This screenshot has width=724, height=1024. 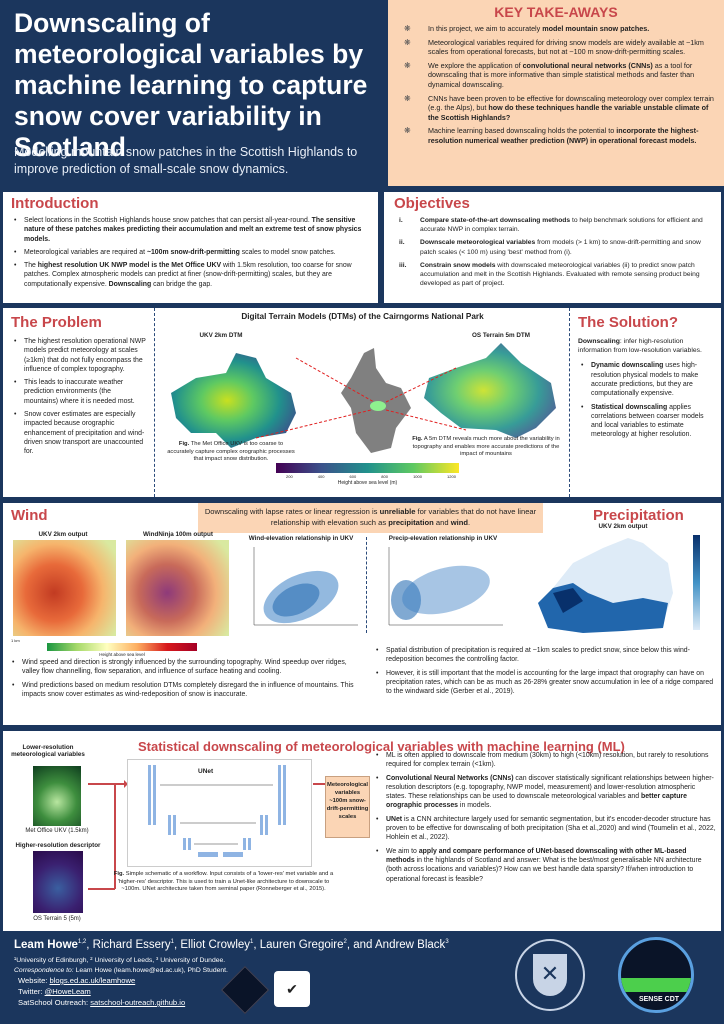 What do you see at coordinates (445, 586) in the screenshot?
I see `precip-elevation-scatter` at bounding box center [445, 586].